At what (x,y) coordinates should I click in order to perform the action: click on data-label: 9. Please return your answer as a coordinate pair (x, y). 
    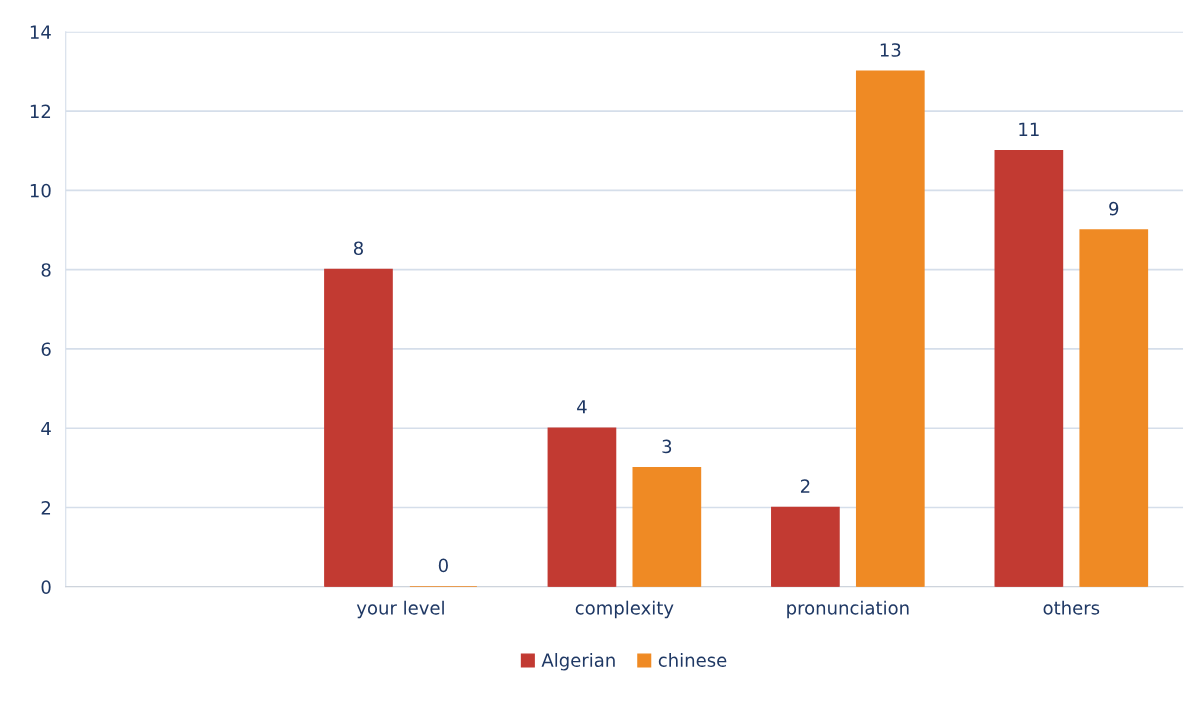
    Looking at the image, I should click on (1114, 208).